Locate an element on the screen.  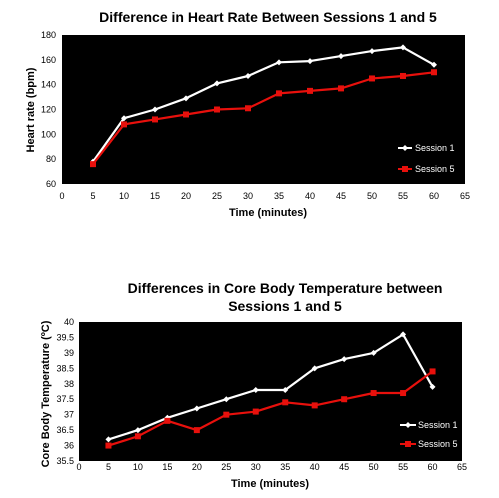
y-axis-label: Heart rate (bpm) is located at coordinates (31, 109).